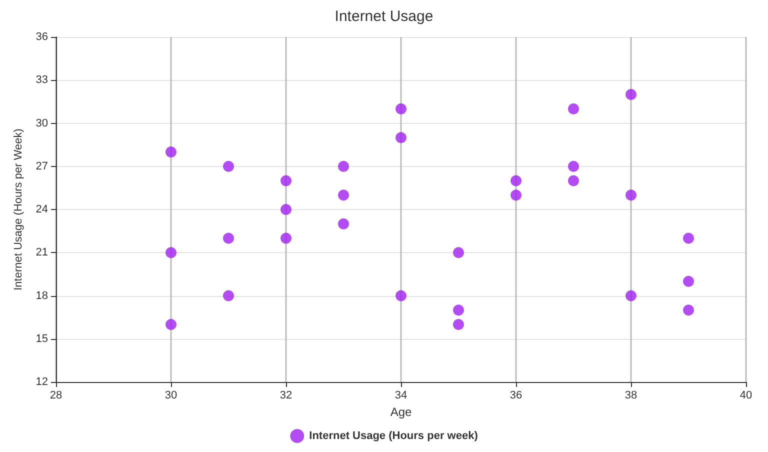 The height and width of the screenshot is (452, 768). Describe the element at coordinates (42, 338) in the screenshot. I see `y-tick-label: 15` at that location.